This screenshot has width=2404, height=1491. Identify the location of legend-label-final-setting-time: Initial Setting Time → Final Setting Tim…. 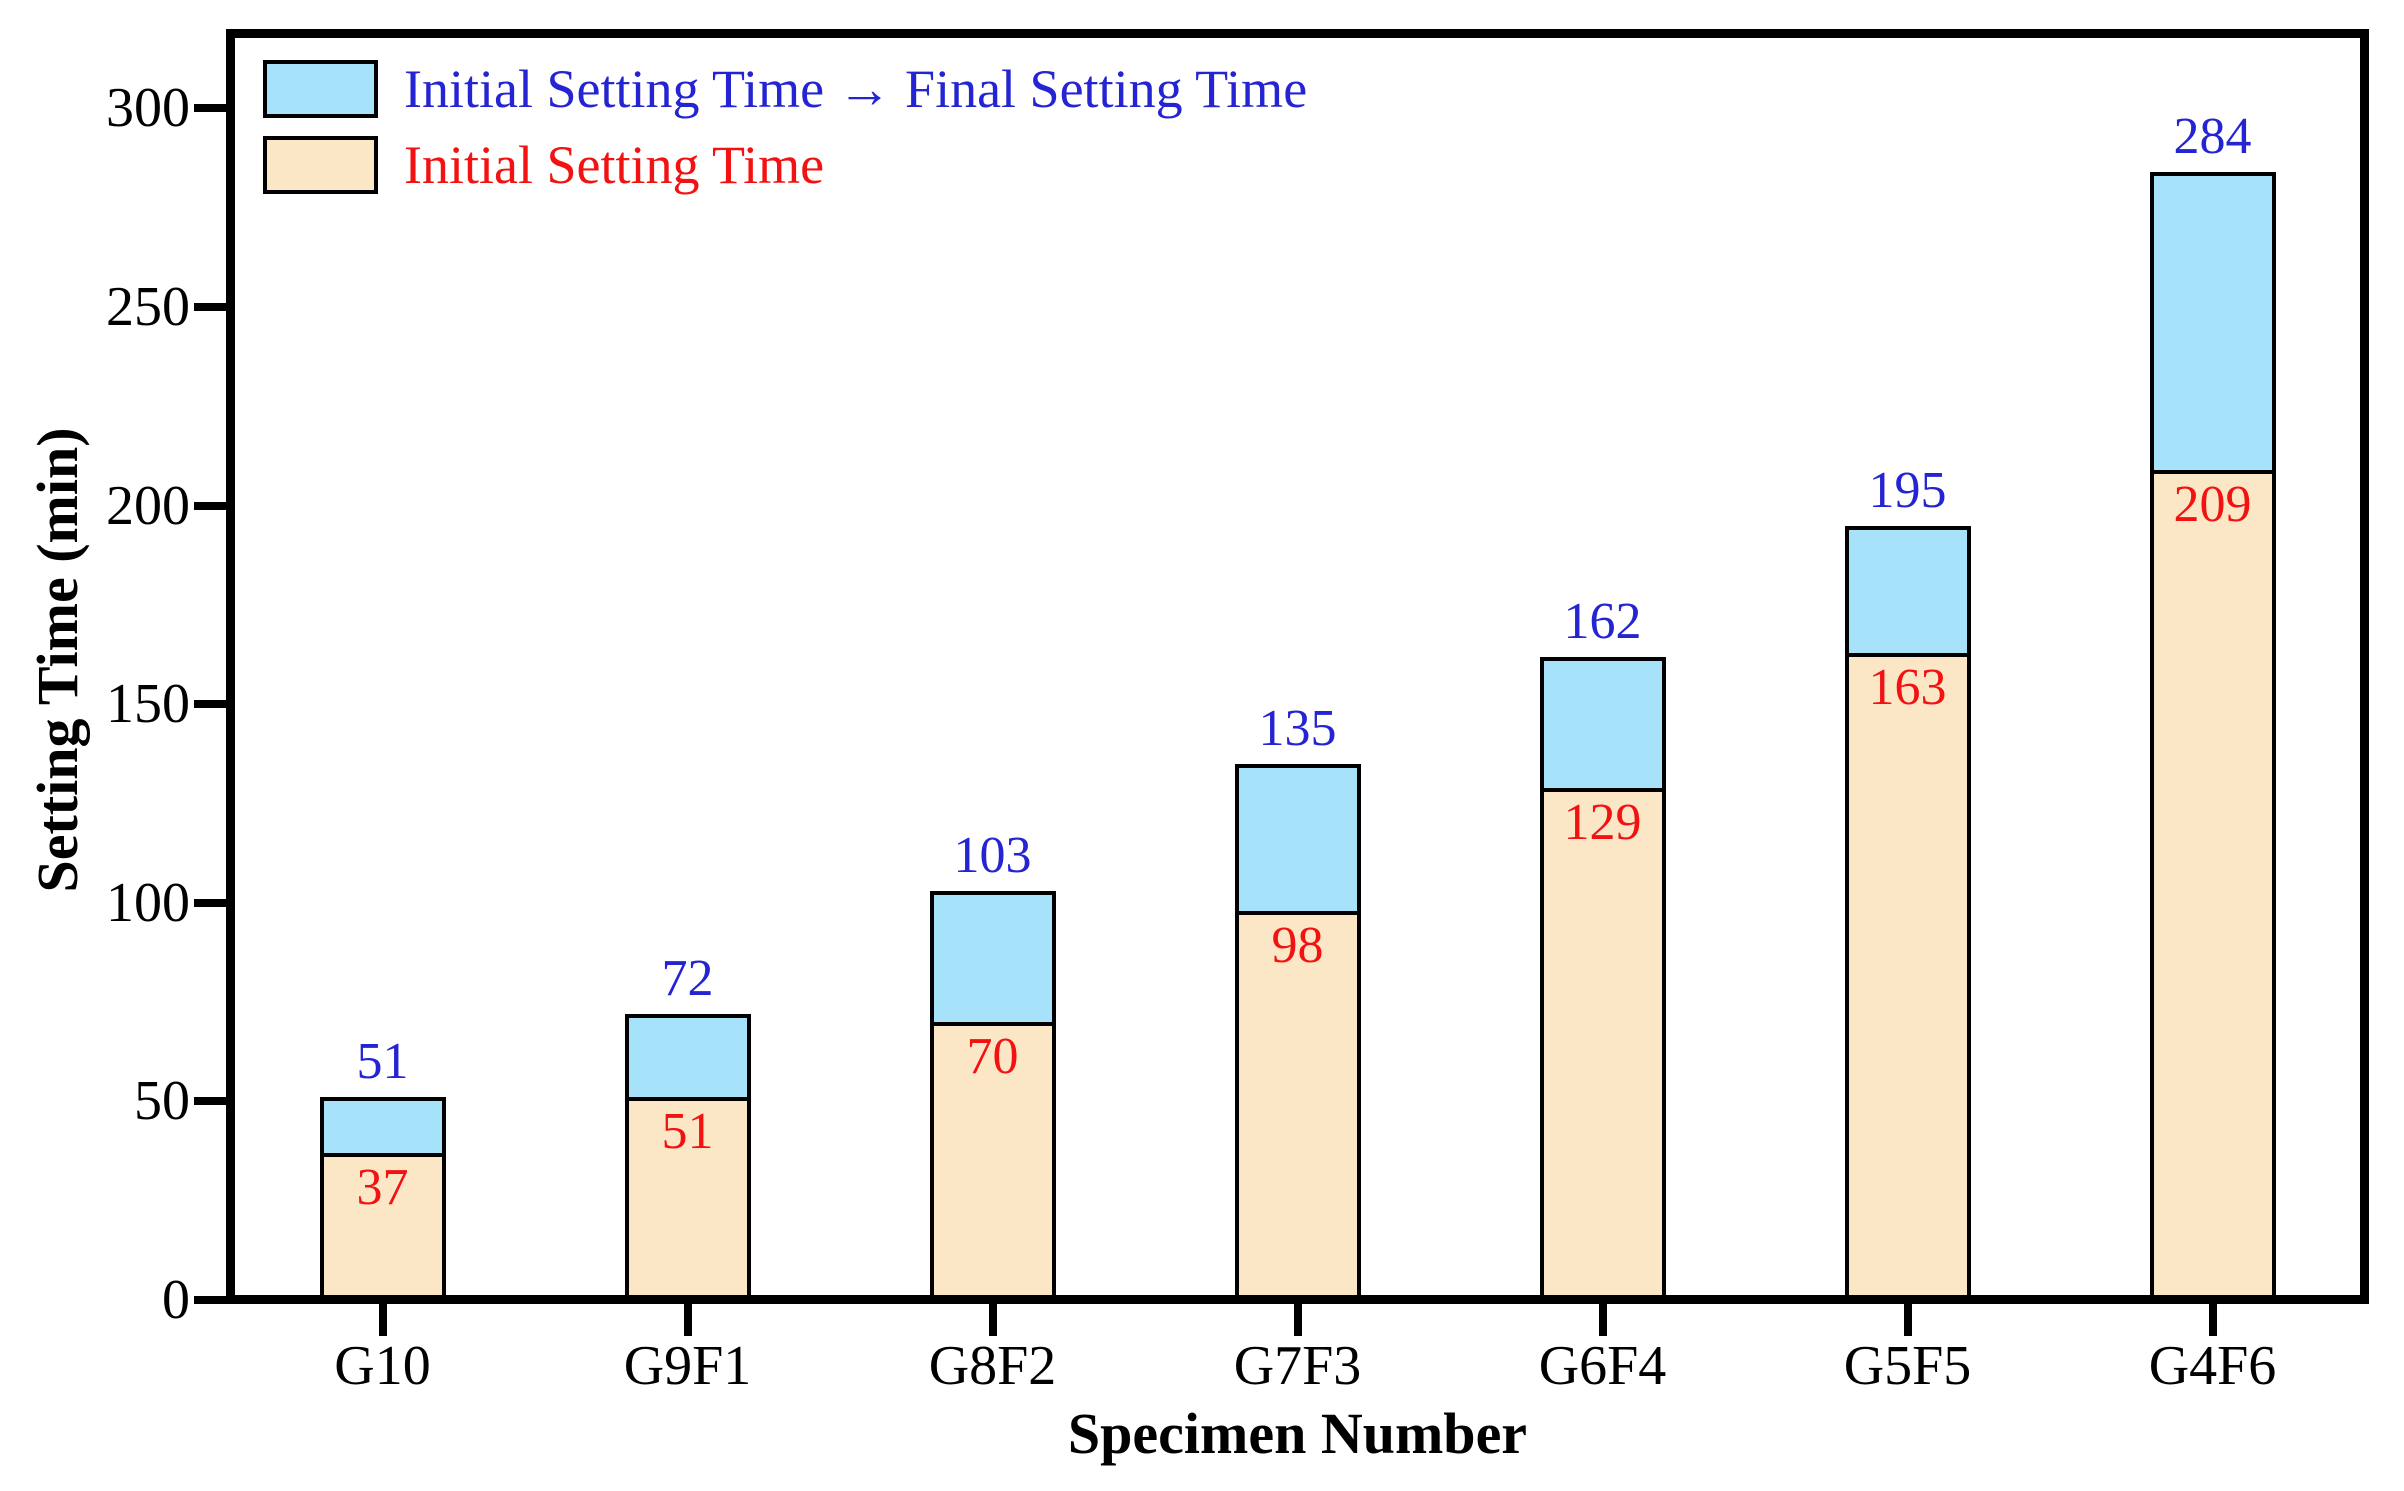
(856, 89).